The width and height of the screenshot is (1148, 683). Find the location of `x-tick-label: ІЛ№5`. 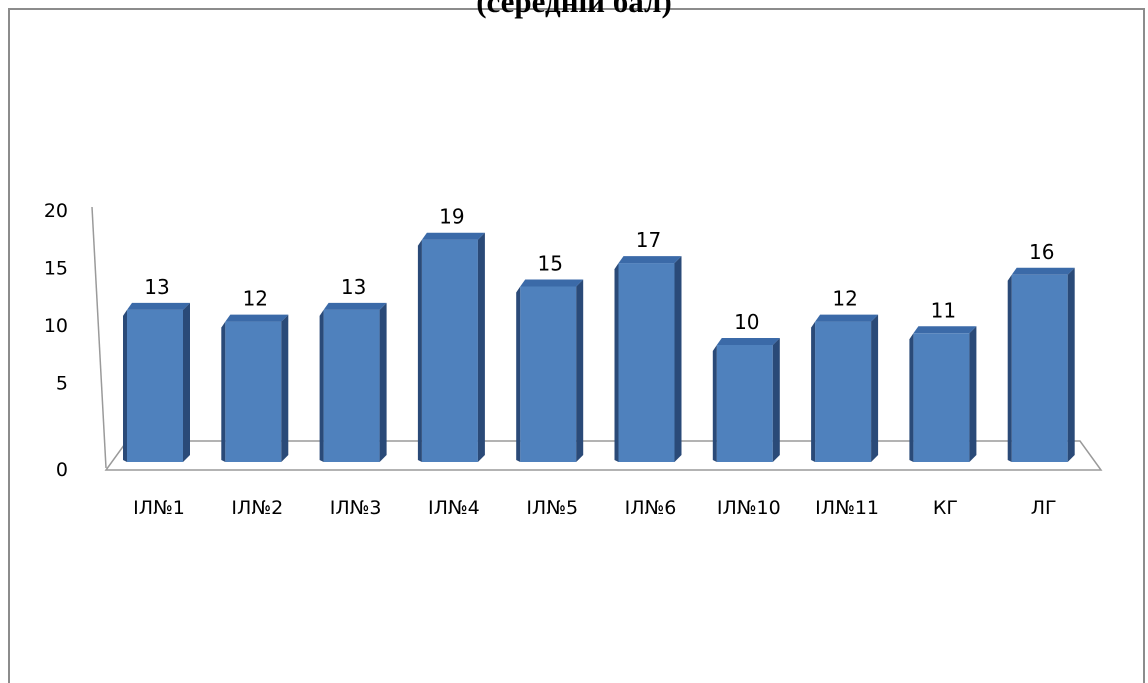

x-tick-label: ІЛ№5 is located at coordinates (552, 508).